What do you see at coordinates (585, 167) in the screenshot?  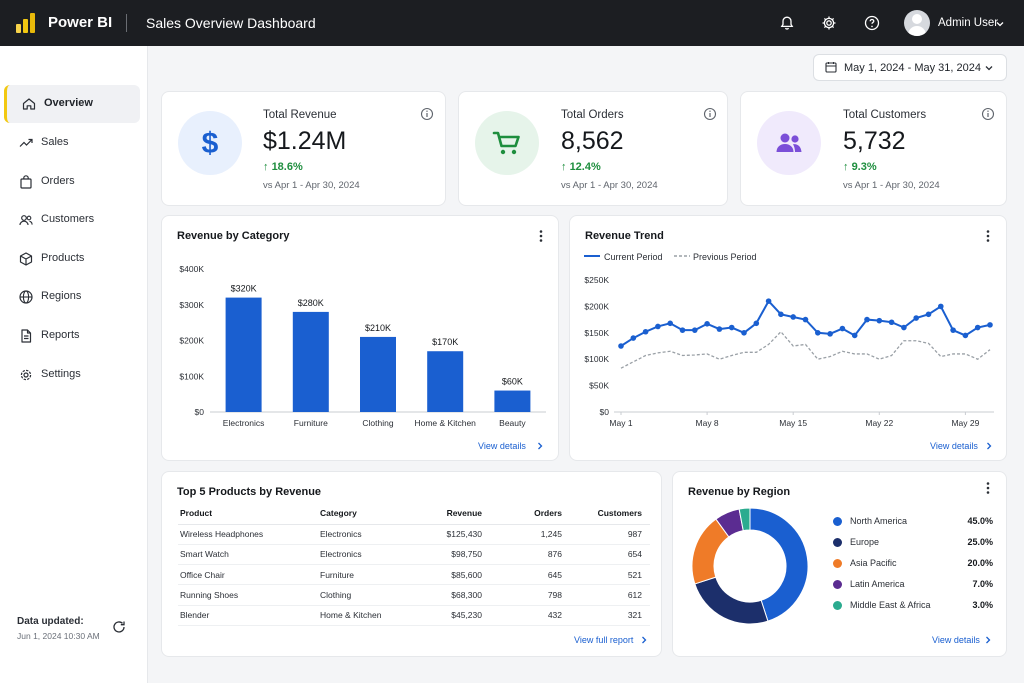 I see `kpi-delta-value: 12.4%` at bounding box center [585, 167].